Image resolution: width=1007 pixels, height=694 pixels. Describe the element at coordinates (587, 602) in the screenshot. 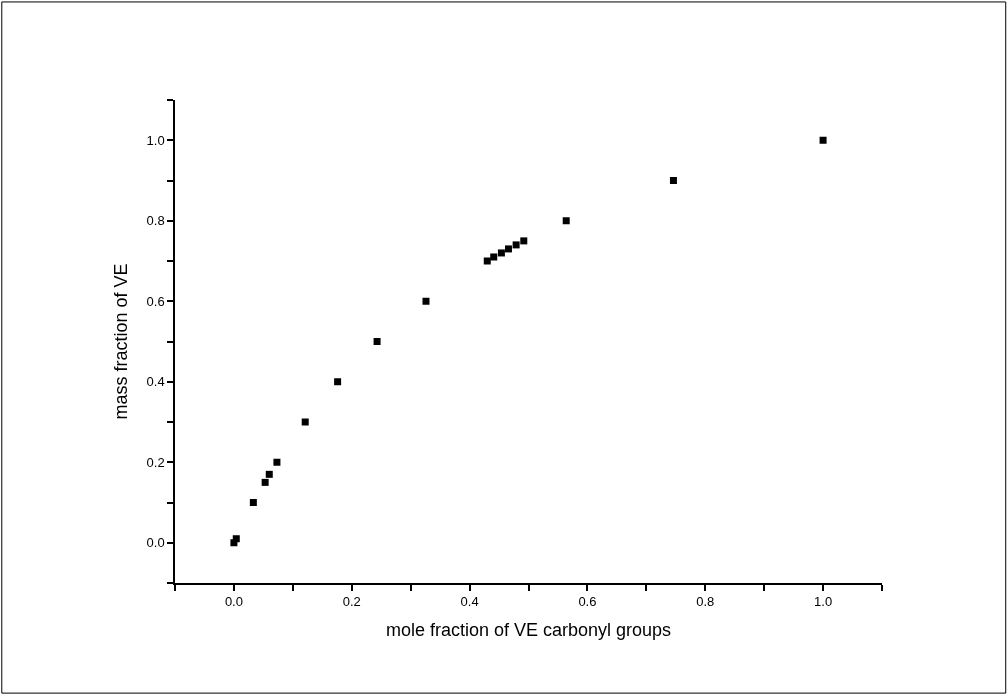

I see `x-tick-label: 0.6` at that location.